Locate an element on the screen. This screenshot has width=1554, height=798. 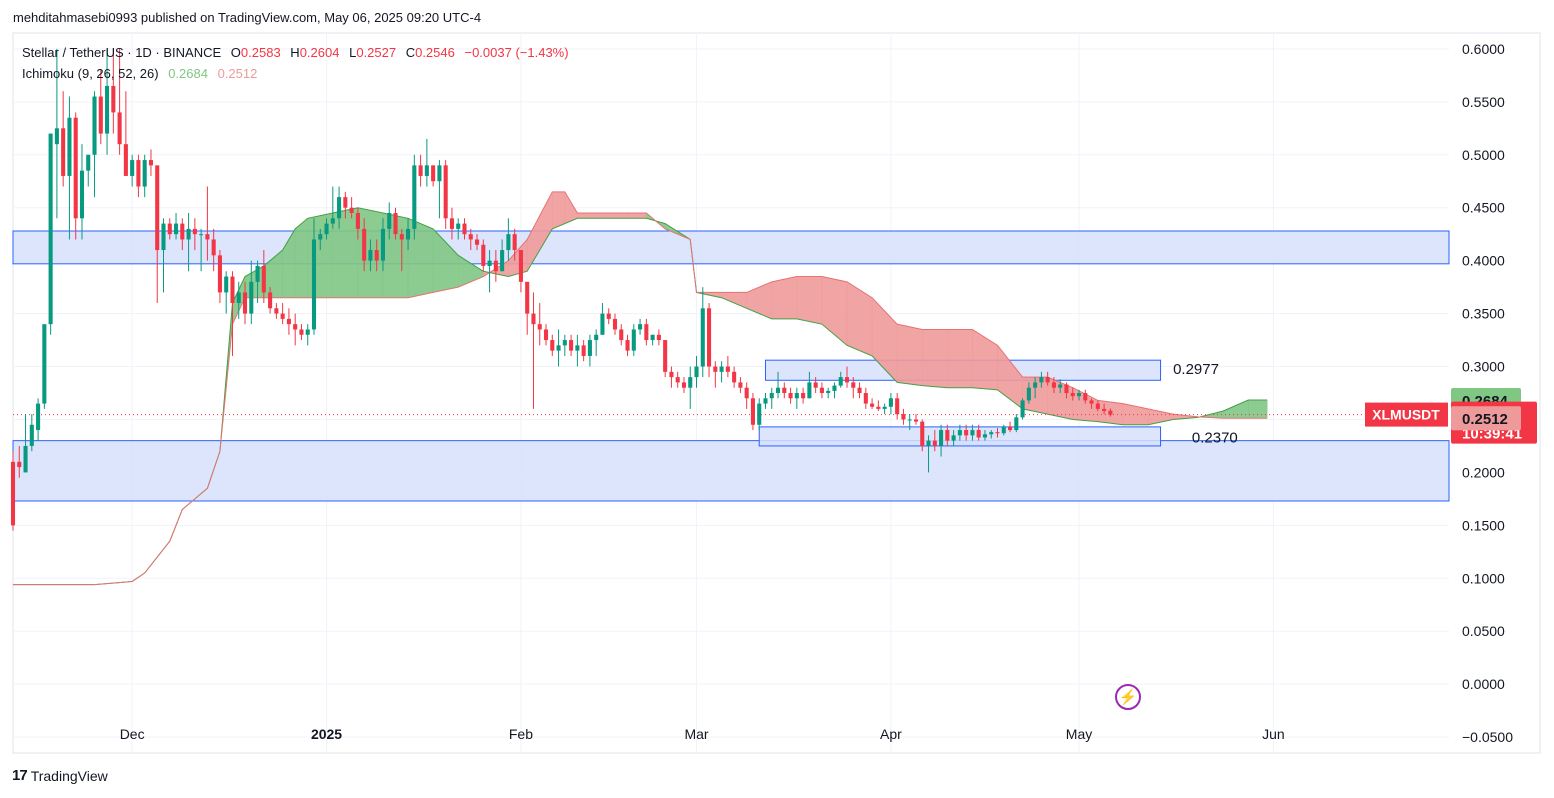
tradingview-logo: 17 TradingView is located at coordinates (60, 775).